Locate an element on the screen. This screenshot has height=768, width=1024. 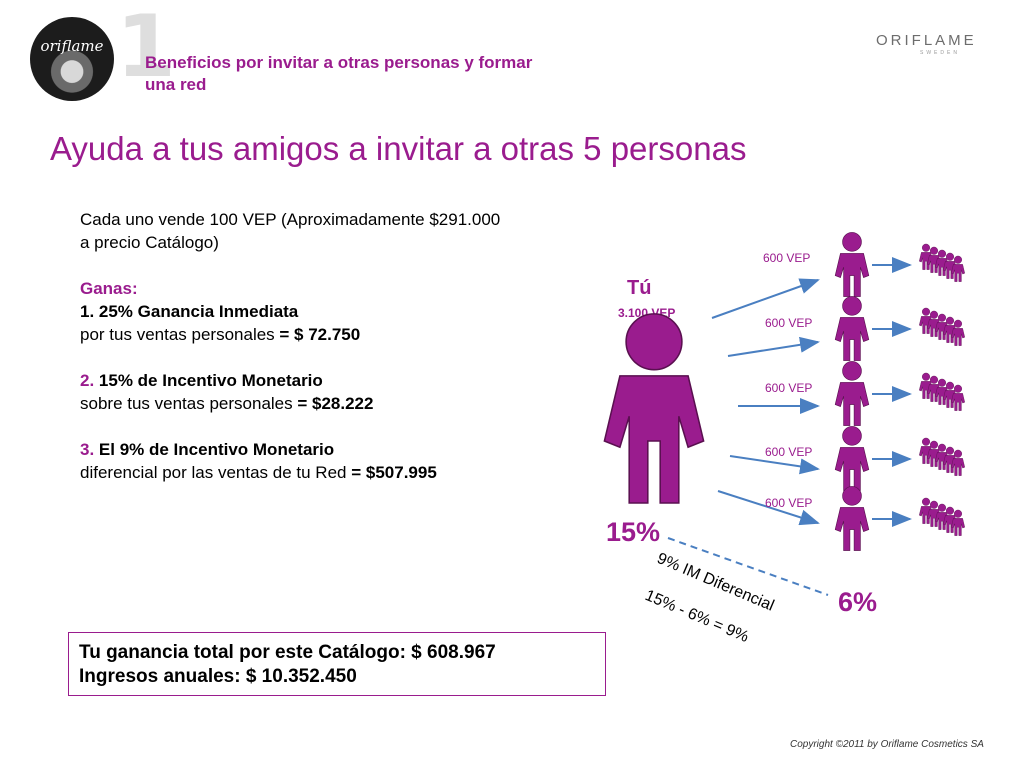
ganas-label: Ganas: is located at coordinates (109, 288).